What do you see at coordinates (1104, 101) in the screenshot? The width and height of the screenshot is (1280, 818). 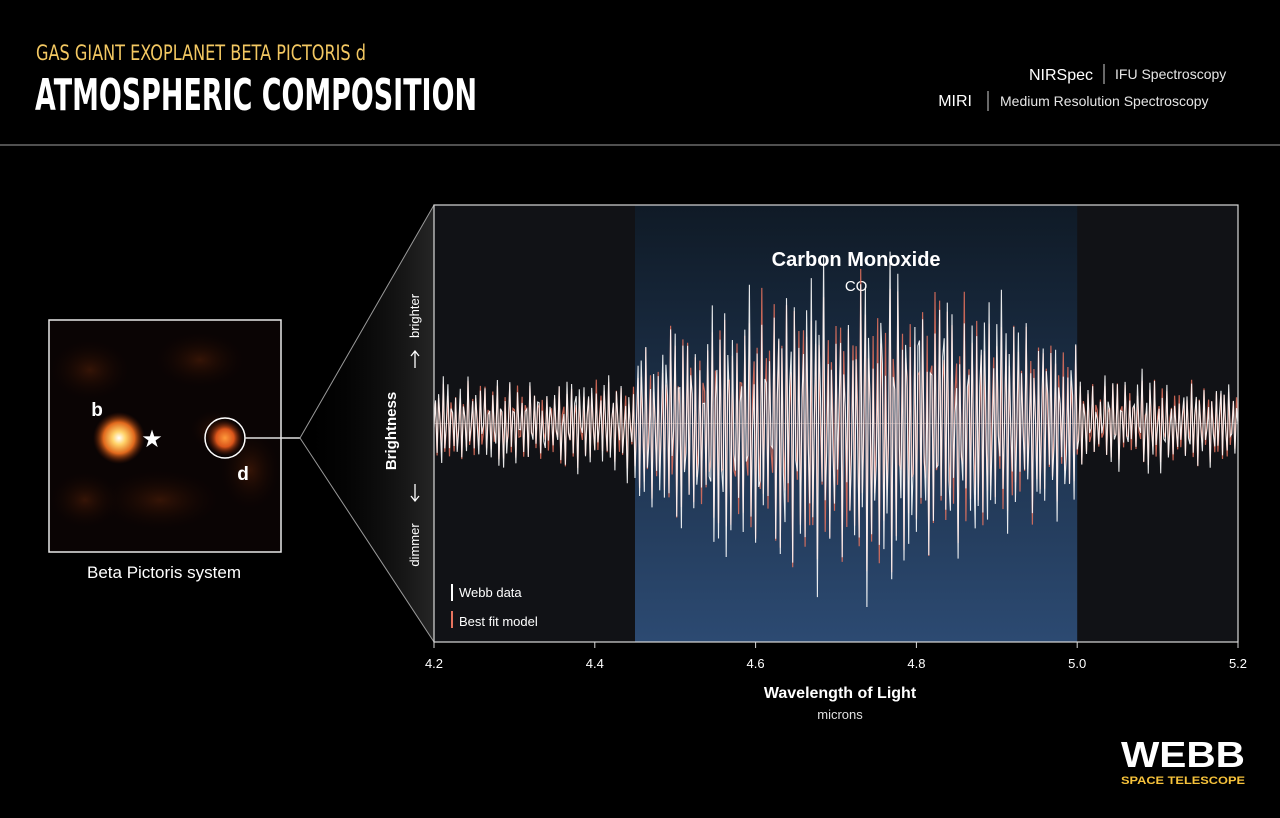 I see `instrument-mode-mrs: Medium Resolution Spectroscopy` at bounding box center [1104, 101].